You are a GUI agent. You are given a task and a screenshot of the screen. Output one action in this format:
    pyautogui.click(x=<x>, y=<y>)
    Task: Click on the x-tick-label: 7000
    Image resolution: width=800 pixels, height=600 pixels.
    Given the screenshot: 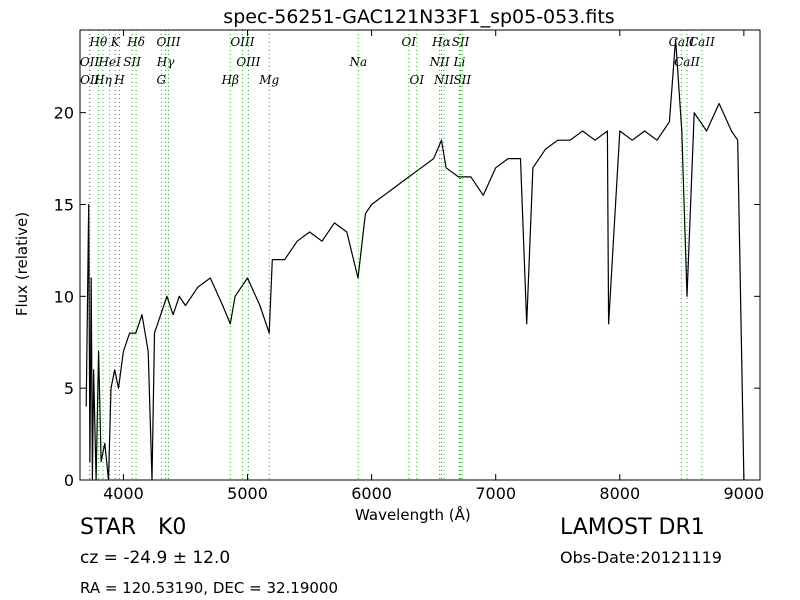 What is the action you would take?
    pyautogui.click(x=495, y=493)
    